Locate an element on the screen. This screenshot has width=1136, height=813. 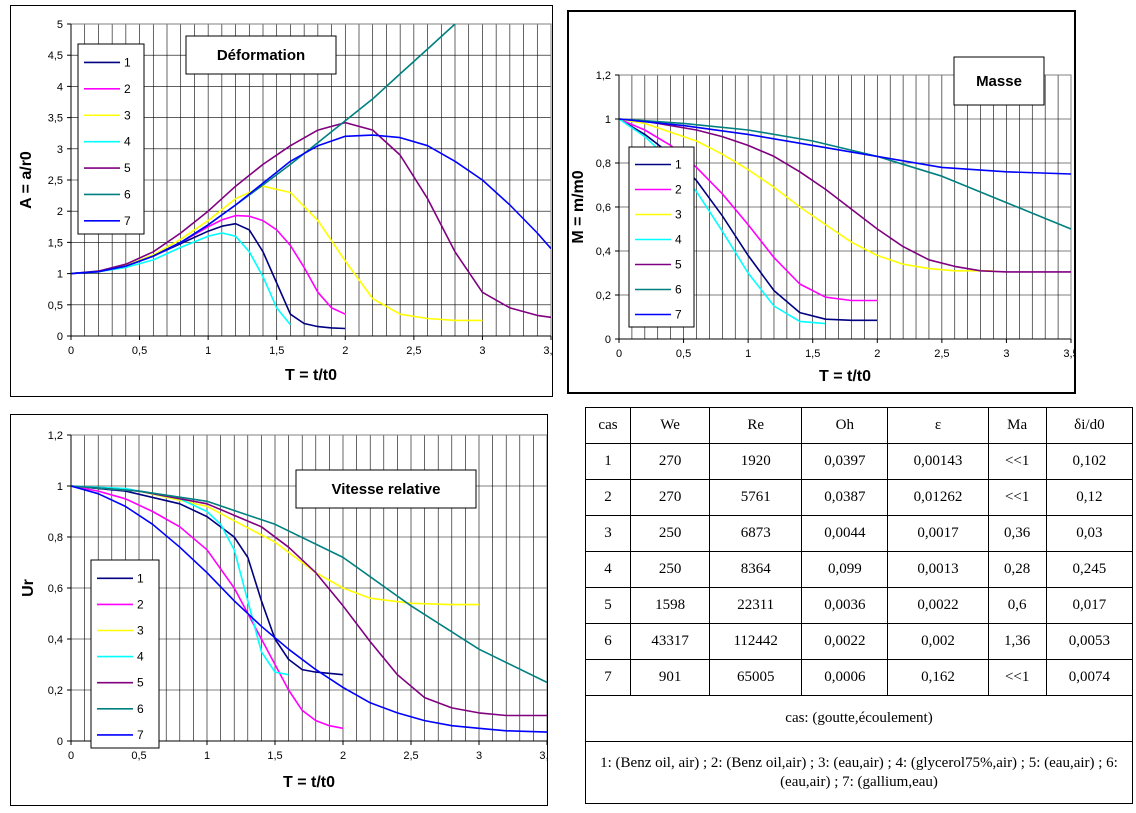
table-cell: 0,0397 is located at coordinates (845, 461).